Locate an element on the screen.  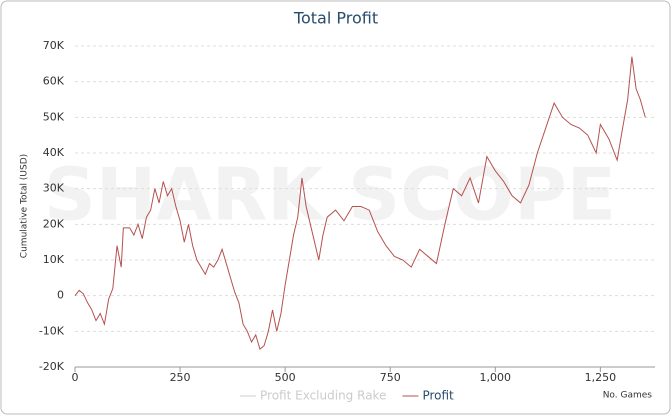
legend-label: Profit is located at coordinates (438, 396).